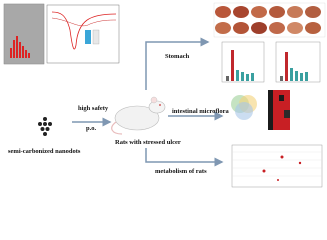  I want to click on node-label: high safety, so click(93, 108).